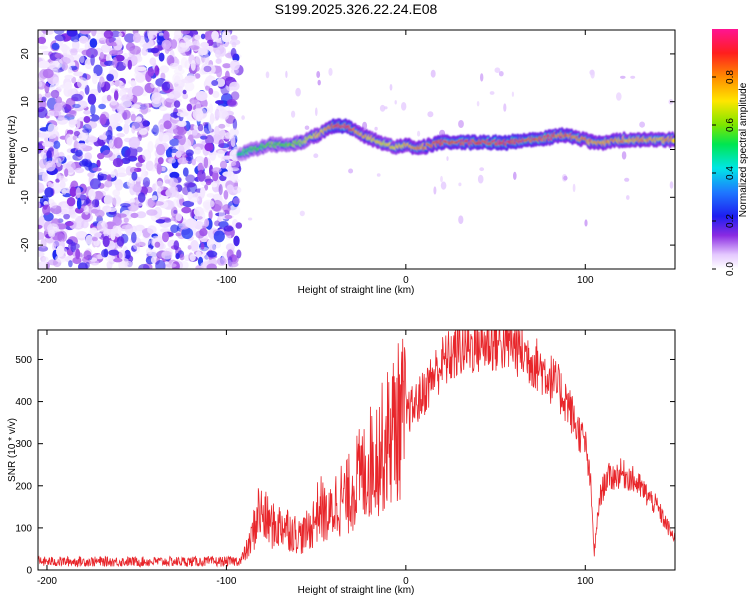 This screenshot has height=600, width=750. I want to click on x-tick-label: -100, so click(226, 280).